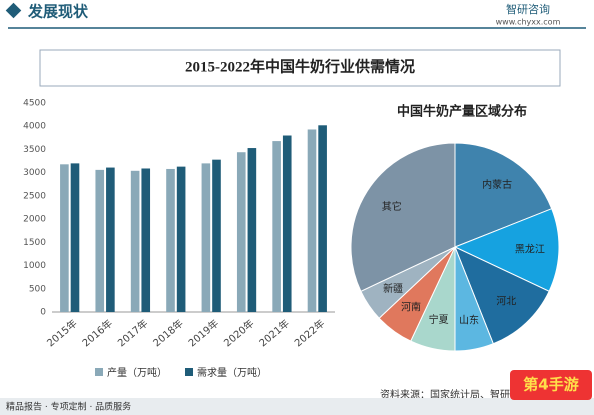 Image resolution: width=594 pixels, height=415 pixels. I want to click on pie-title: 中国牛奶产量区域分布, so click(462, 112).